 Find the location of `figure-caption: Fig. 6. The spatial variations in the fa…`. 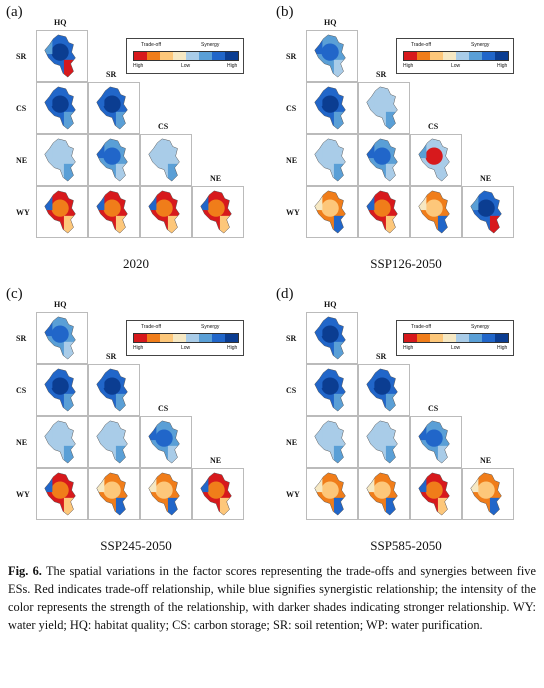

figure-caption: Fig. 6. The spatial variations in the fa… is located at coordinates (272, 598).